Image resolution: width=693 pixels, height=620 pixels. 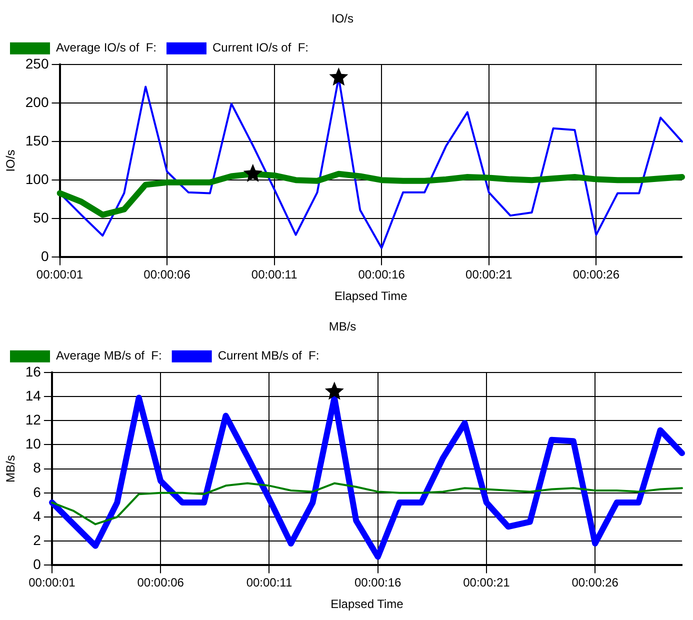 What do you see at coordinates (37, 516) in the screenshot?
I see `y-tick-label: 4` at bounding box center [37, 516].